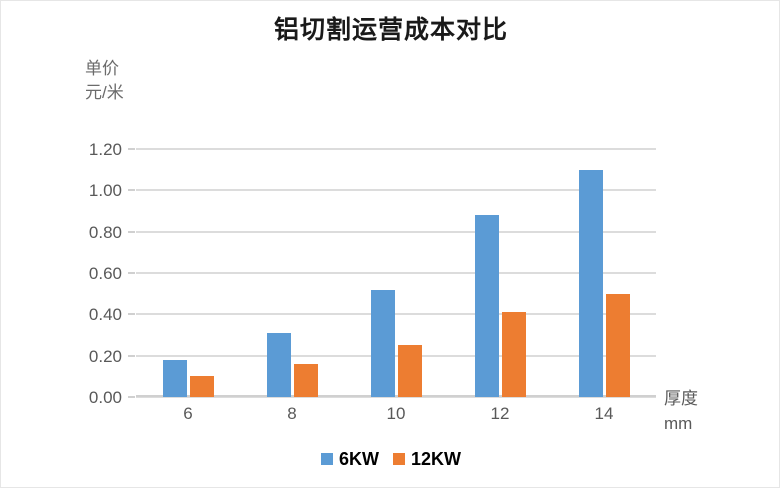 Image resolution: width=780 pixels, height=488 pixels. Describe the element at coordinates (105, 232) in the screenshot. I see `y-tick-label: 0.80` at that location.